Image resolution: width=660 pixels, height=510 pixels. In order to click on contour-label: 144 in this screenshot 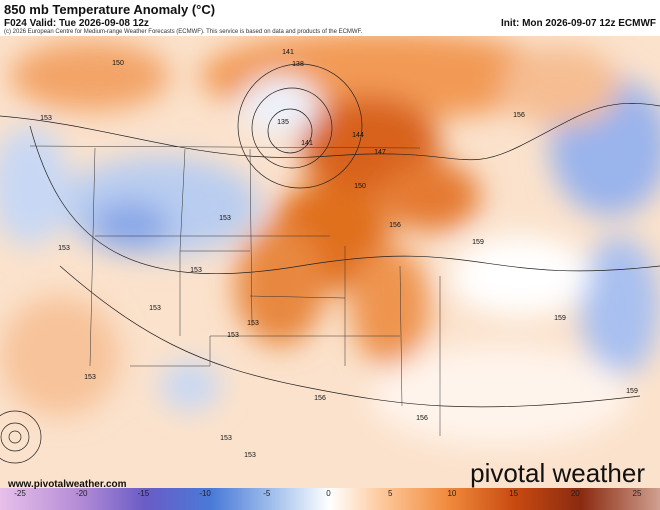, I will do `click(358, 135)`.